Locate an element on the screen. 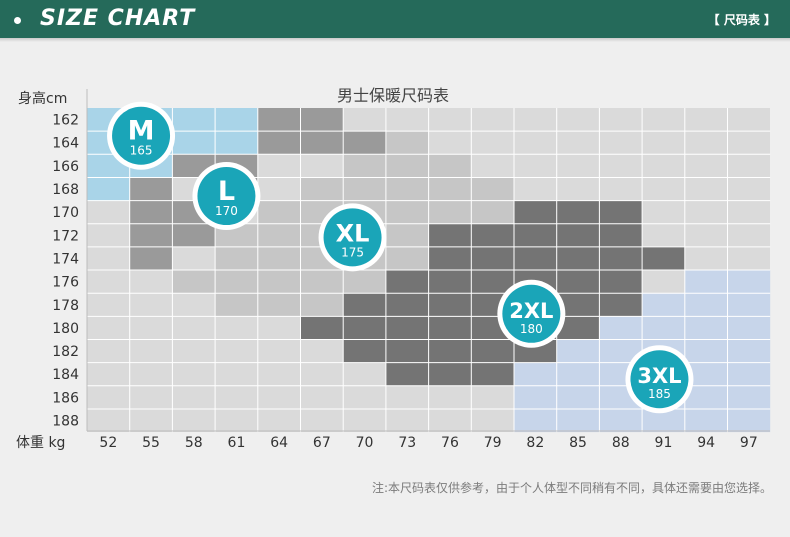 Image resolution: width=790 pixels, height=537 pixels. x-tick-label: 82 is located at coordinates (535, 443).